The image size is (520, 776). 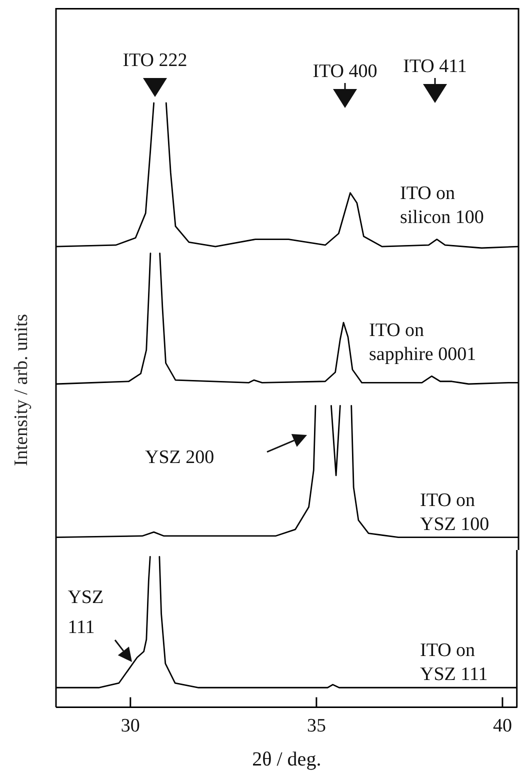 I want to click on series-label: ITO on sapphire 0001, so click(x=422, y=342).